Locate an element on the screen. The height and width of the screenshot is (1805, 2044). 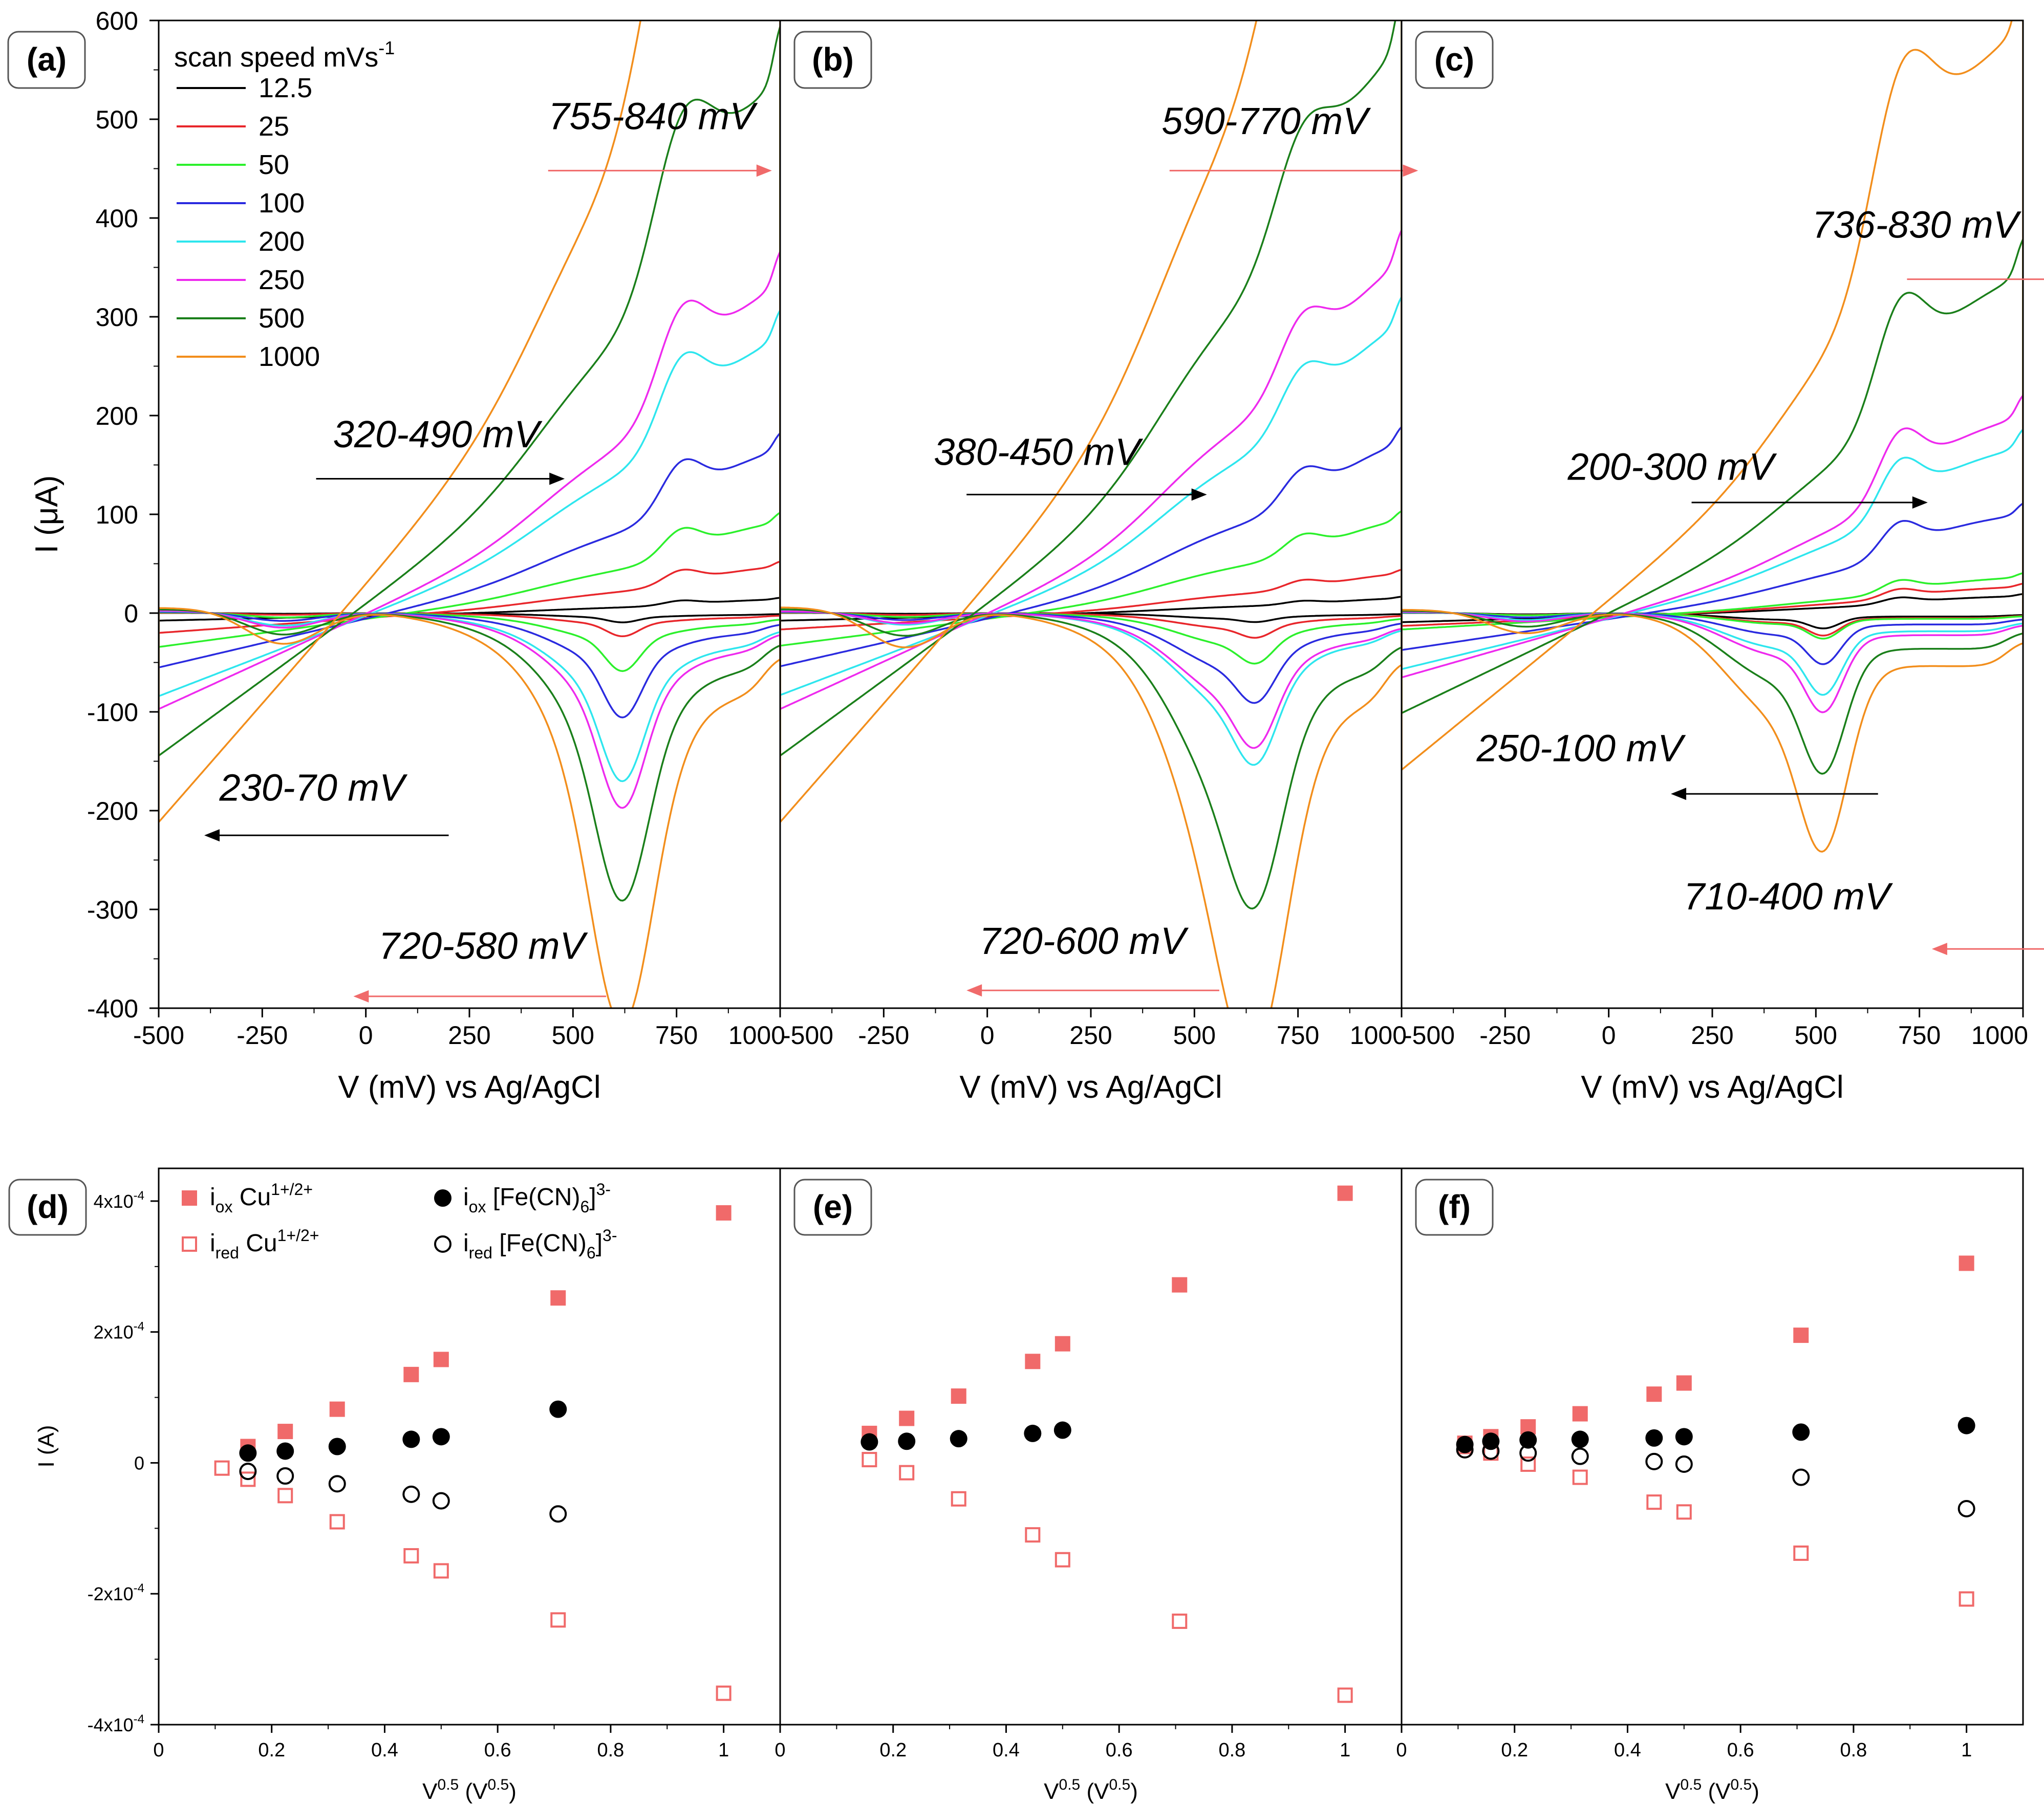
annotation-text: 710-400 mV is located at coordinates (1789, 896).